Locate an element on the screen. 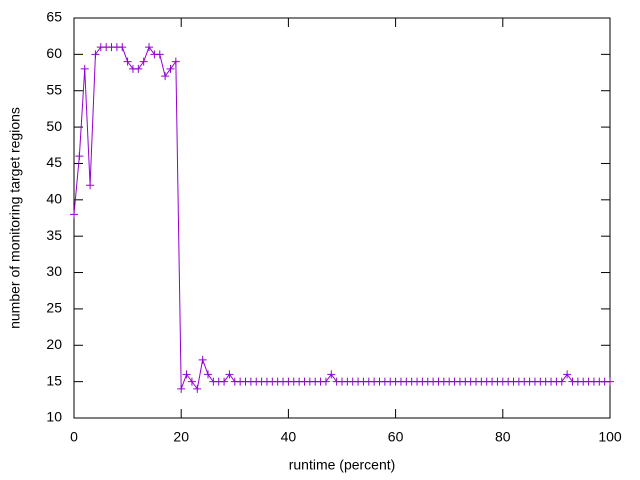 The width and height of the screenshot is (640, 480). y-tick-label: 65 is located at coordinates (54, 17).